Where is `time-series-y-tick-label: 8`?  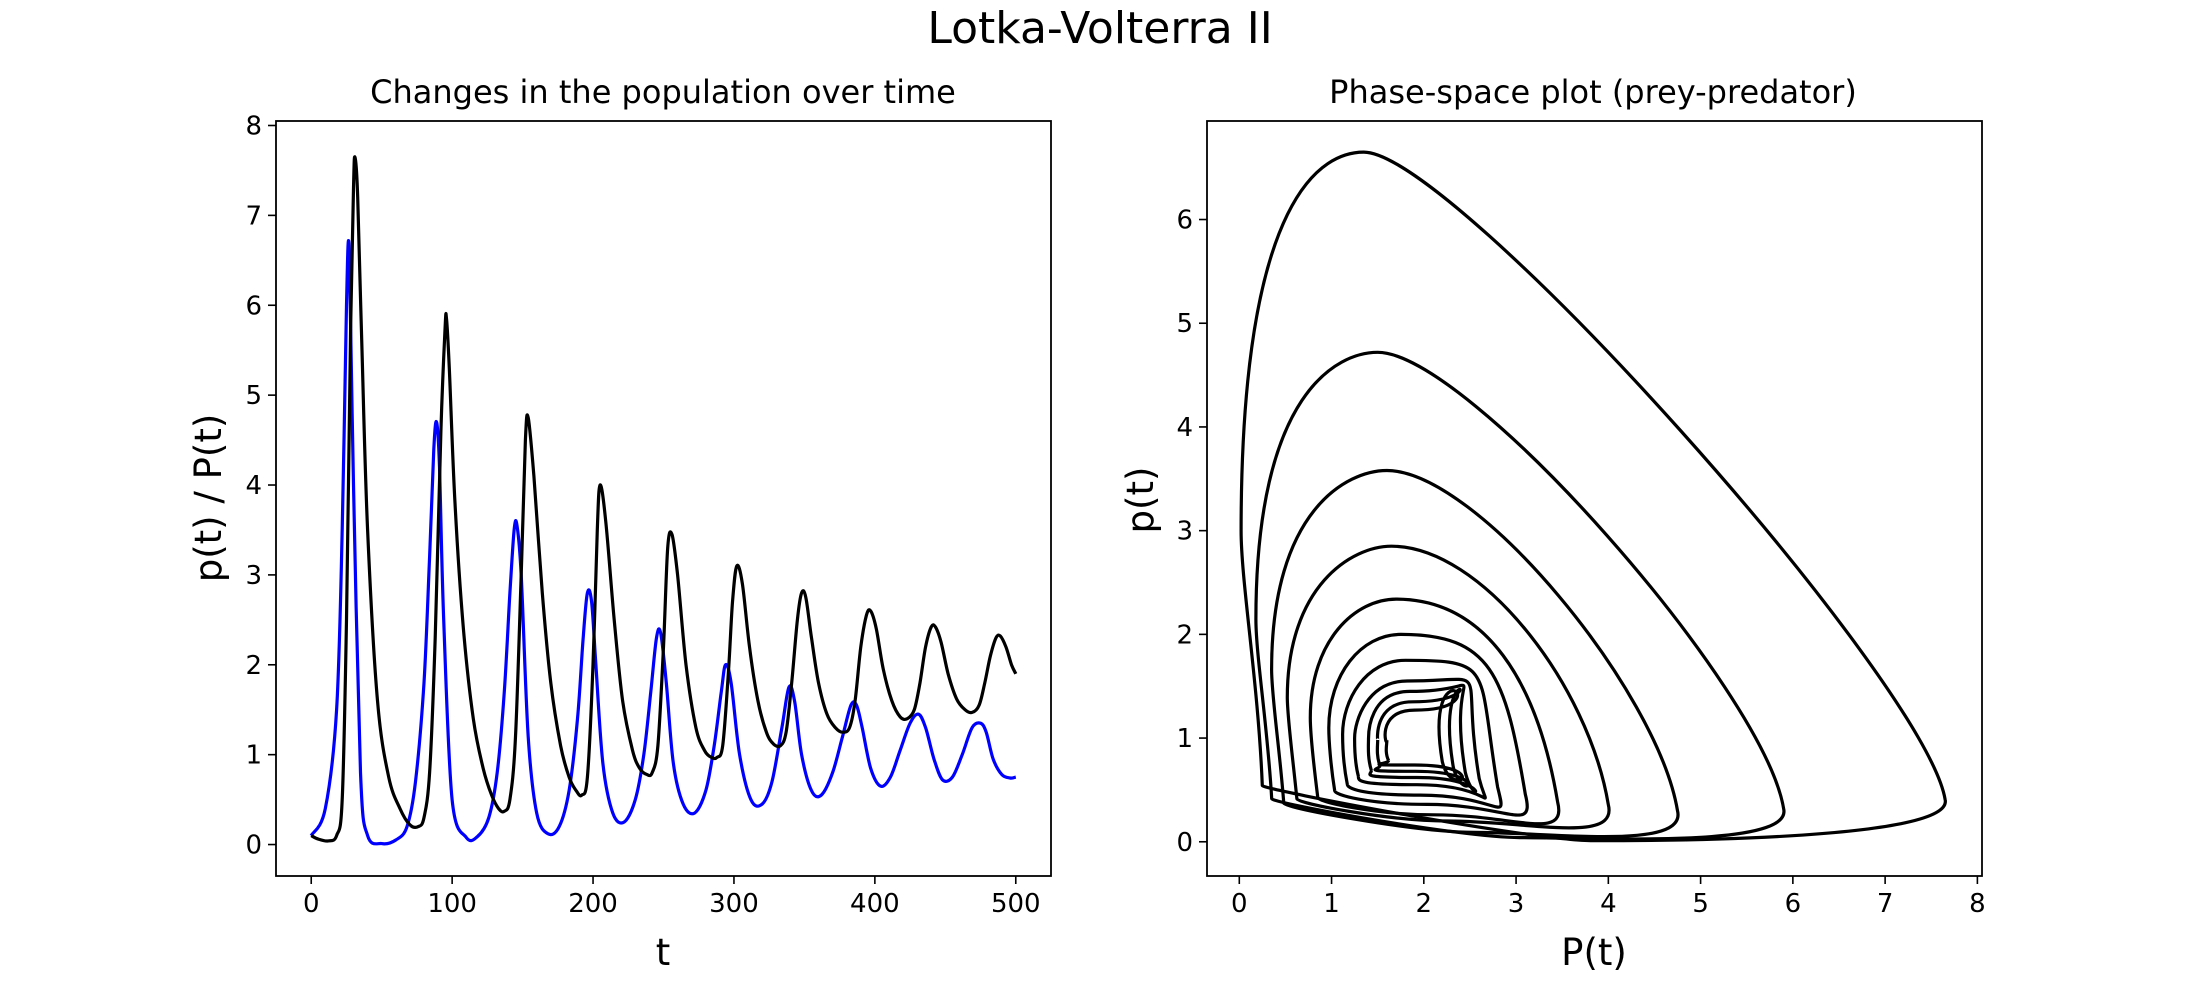 time-series-y-tick-label: 8 is located at coordinates (253, 126).